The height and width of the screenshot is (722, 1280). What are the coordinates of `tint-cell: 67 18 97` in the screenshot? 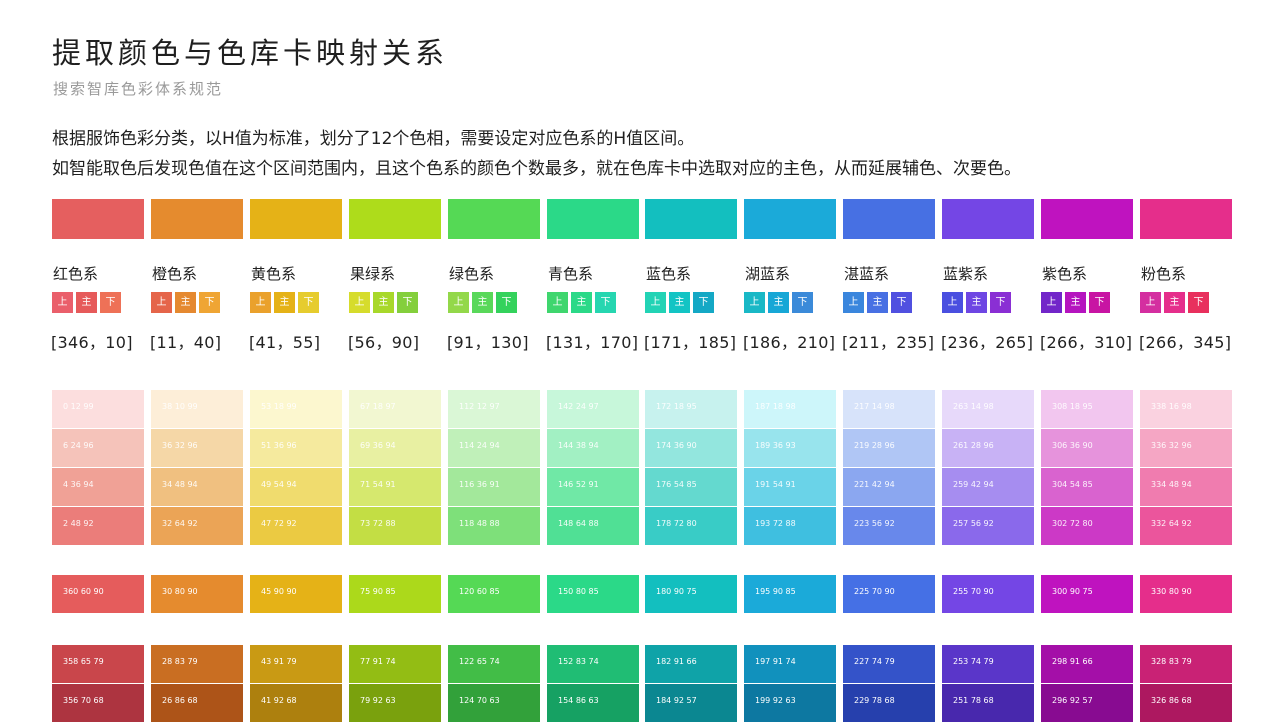 It's located at (395, 409).